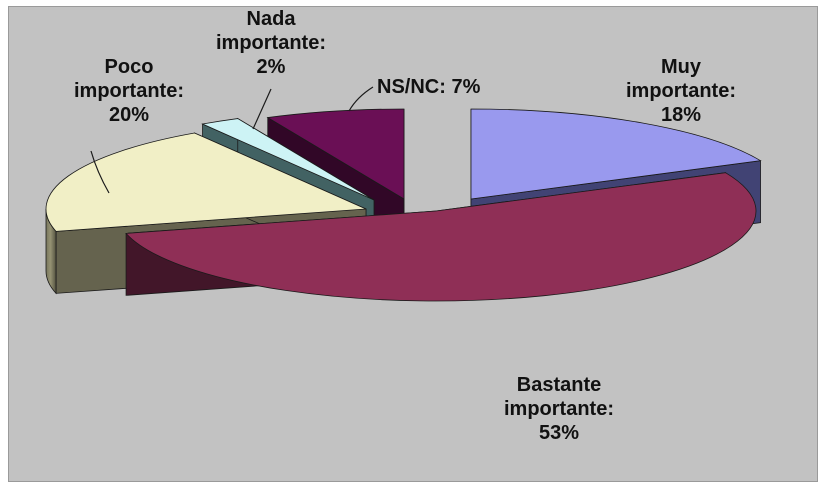  I want to click on leader-line-poco, so click(100, 172).